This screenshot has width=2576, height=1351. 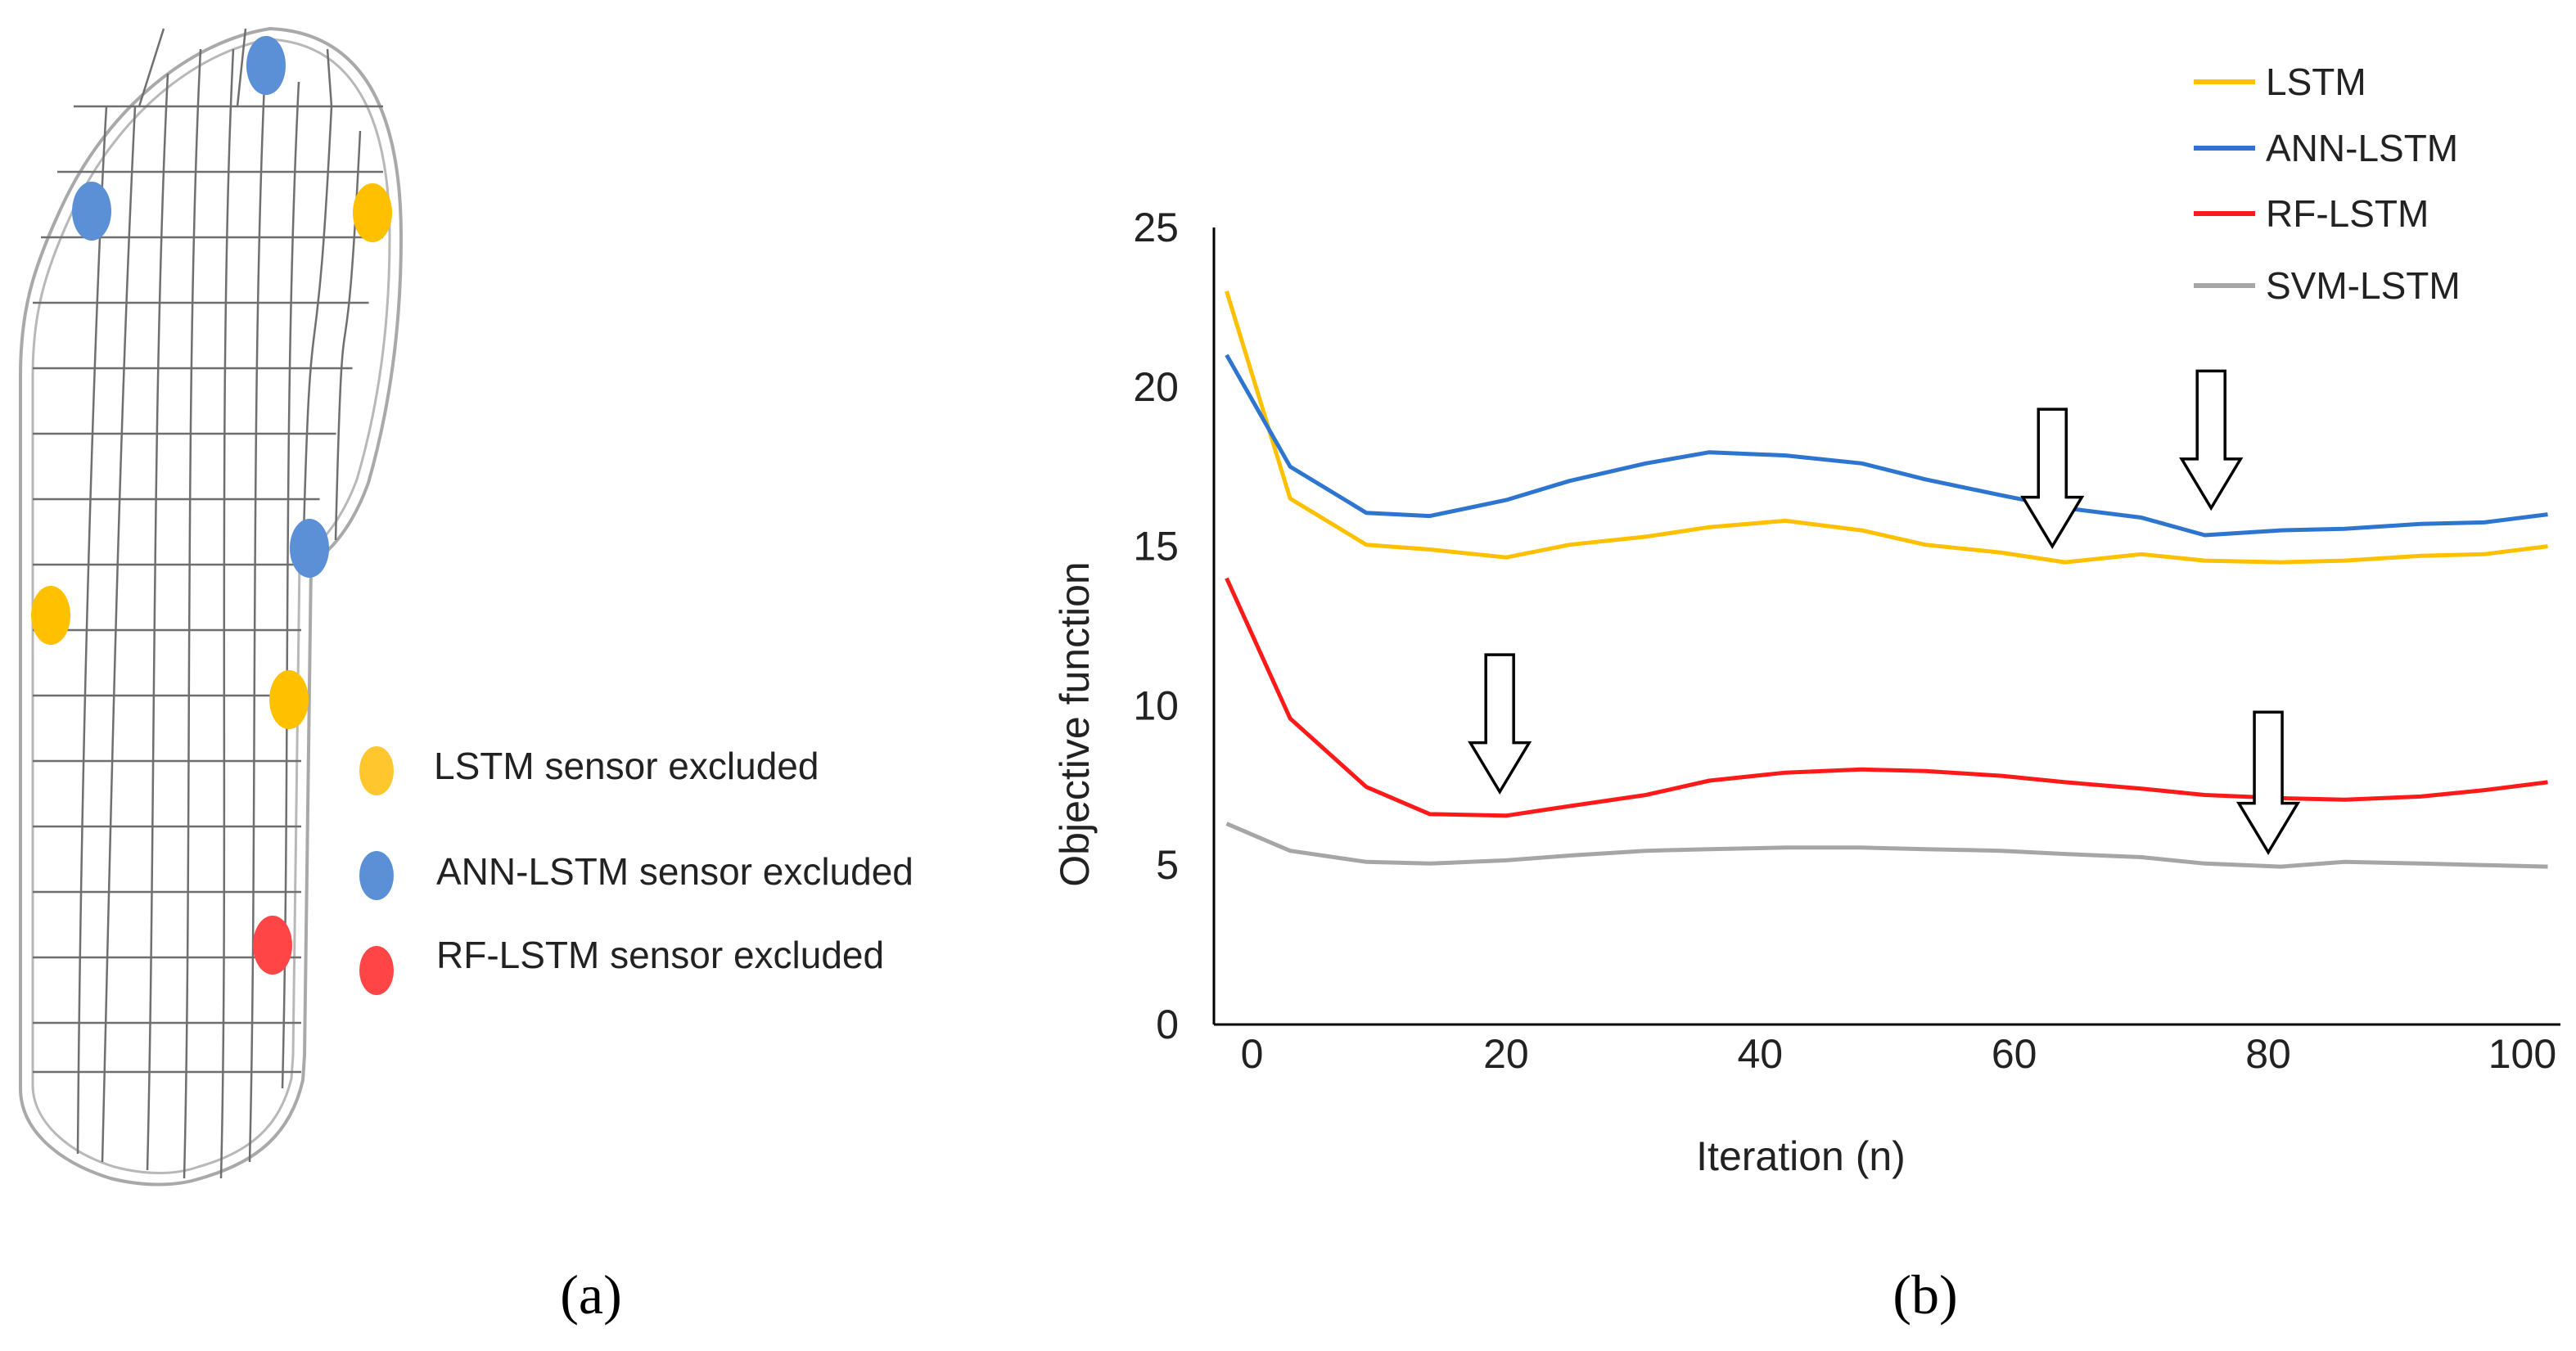 I want to click on x-tick-labels: 0 20 40 60 80 100, so click(x=1899, y=1054).